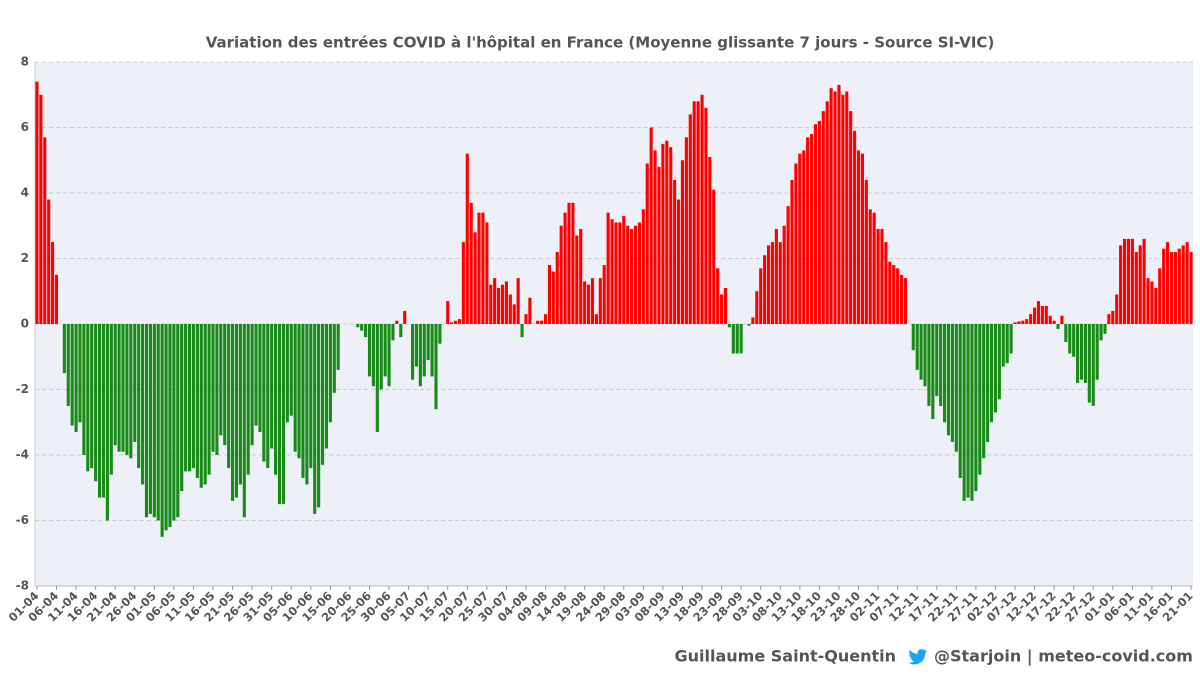  Describe the element at coordinates (25, 258) in the screenshot. I see `y-tick-label: 2` at that location.